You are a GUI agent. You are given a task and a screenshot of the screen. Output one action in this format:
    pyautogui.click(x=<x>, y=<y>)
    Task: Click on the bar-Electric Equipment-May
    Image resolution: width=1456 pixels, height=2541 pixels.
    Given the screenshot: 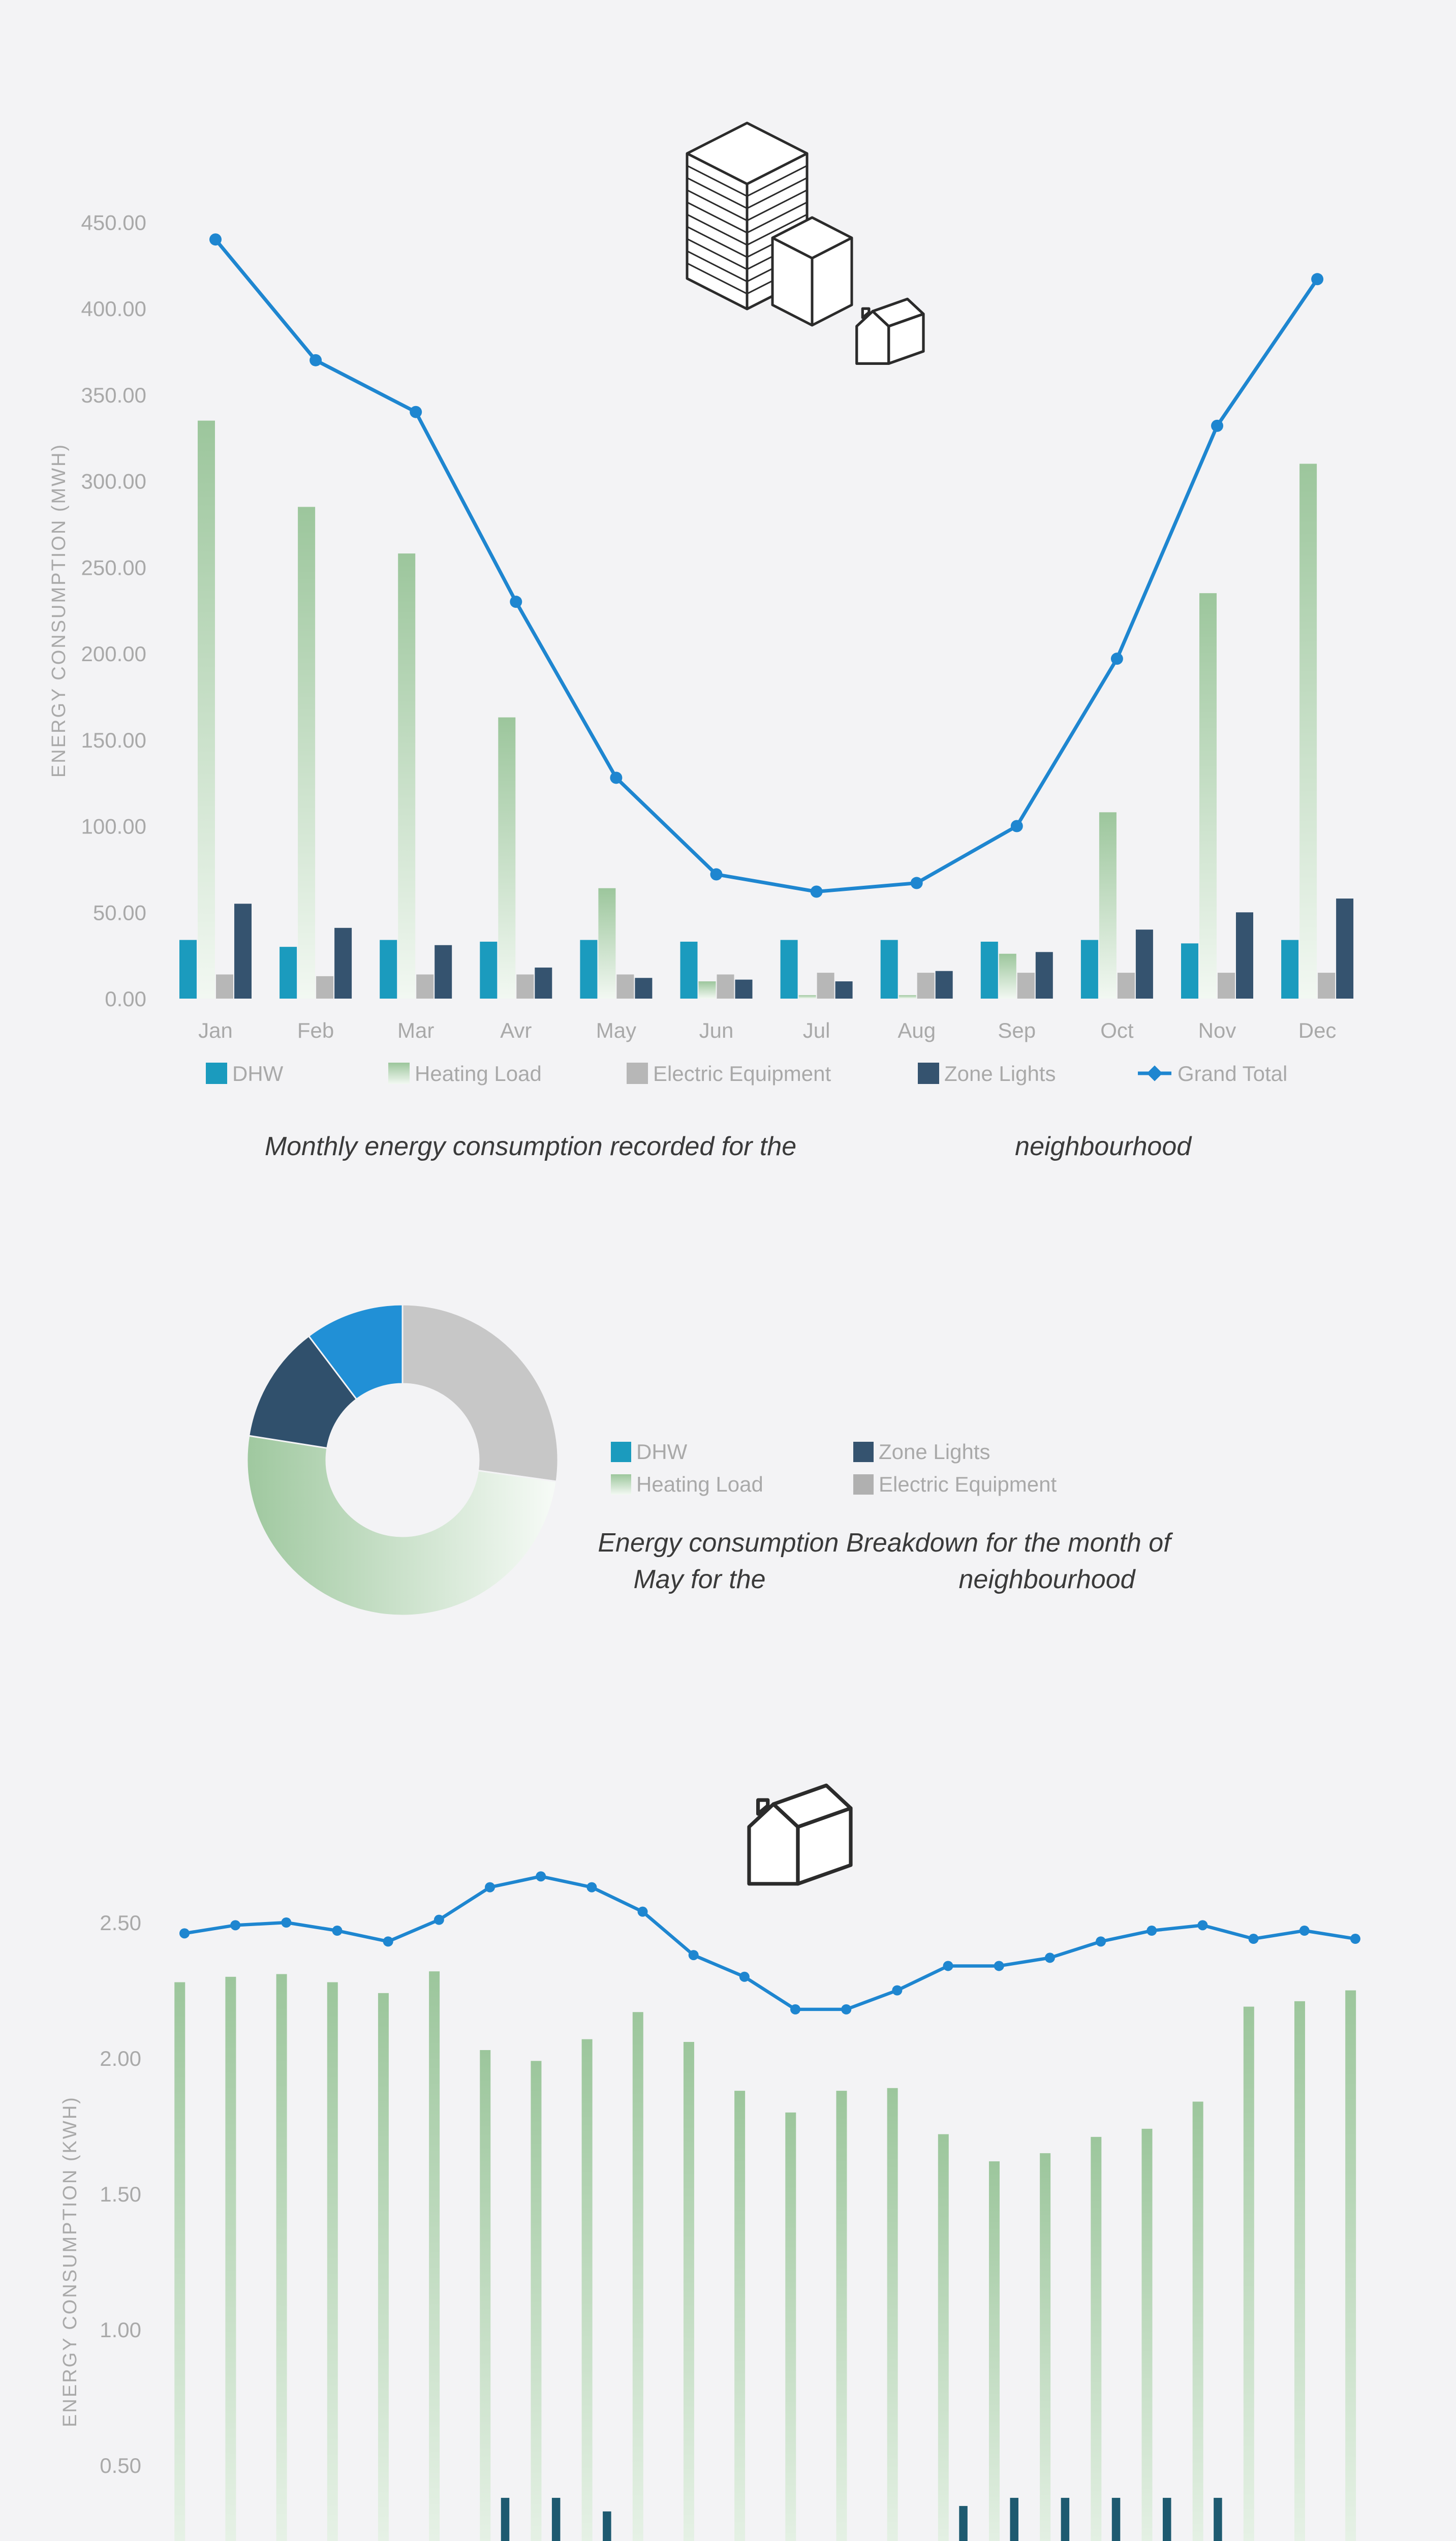 What is the action you would take?
    pyautogui.click(x=625, y=986)
    